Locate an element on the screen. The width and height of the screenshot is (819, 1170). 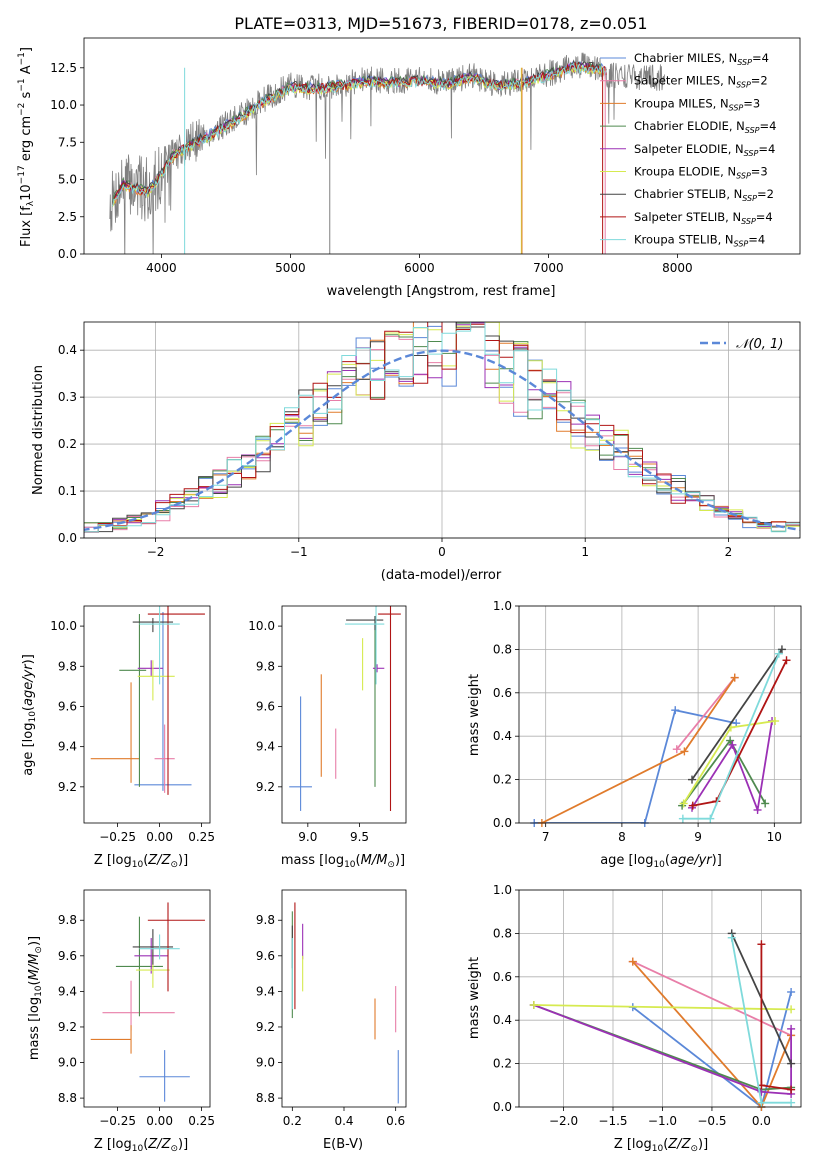
x-tick-label: 4000 is located at coordinates (161, 268).